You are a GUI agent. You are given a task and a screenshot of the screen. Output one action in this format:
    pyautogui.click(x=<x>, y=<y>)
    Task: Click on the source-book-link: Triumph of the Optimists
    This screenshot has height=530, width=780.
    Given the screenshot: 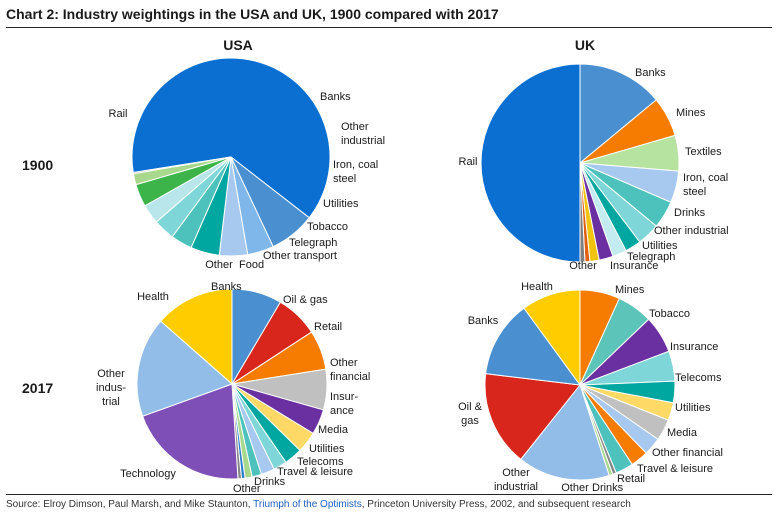 What is the action you would take?
    pyautogui.click(x=307, y=504)
    